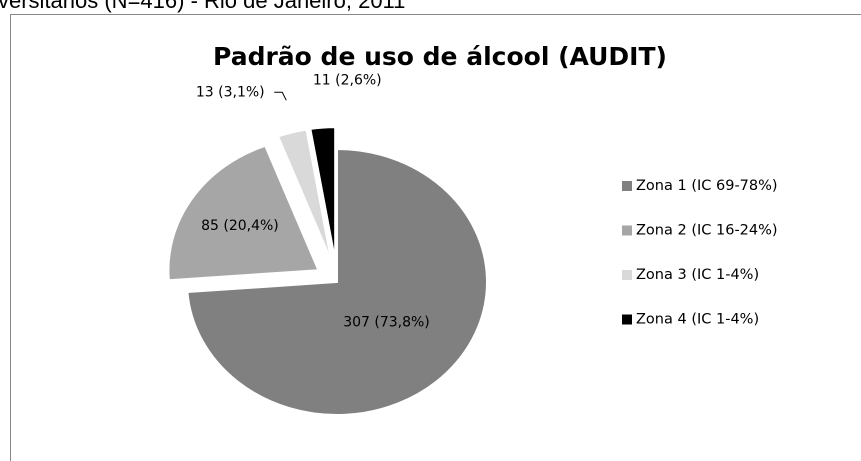 The width and height of the screenshot is (861, 461). What do you see at coordinates (347, 80) in the screenshot?
I see `data-label: 11 (2,6%)` at bounding box center [347, 80].